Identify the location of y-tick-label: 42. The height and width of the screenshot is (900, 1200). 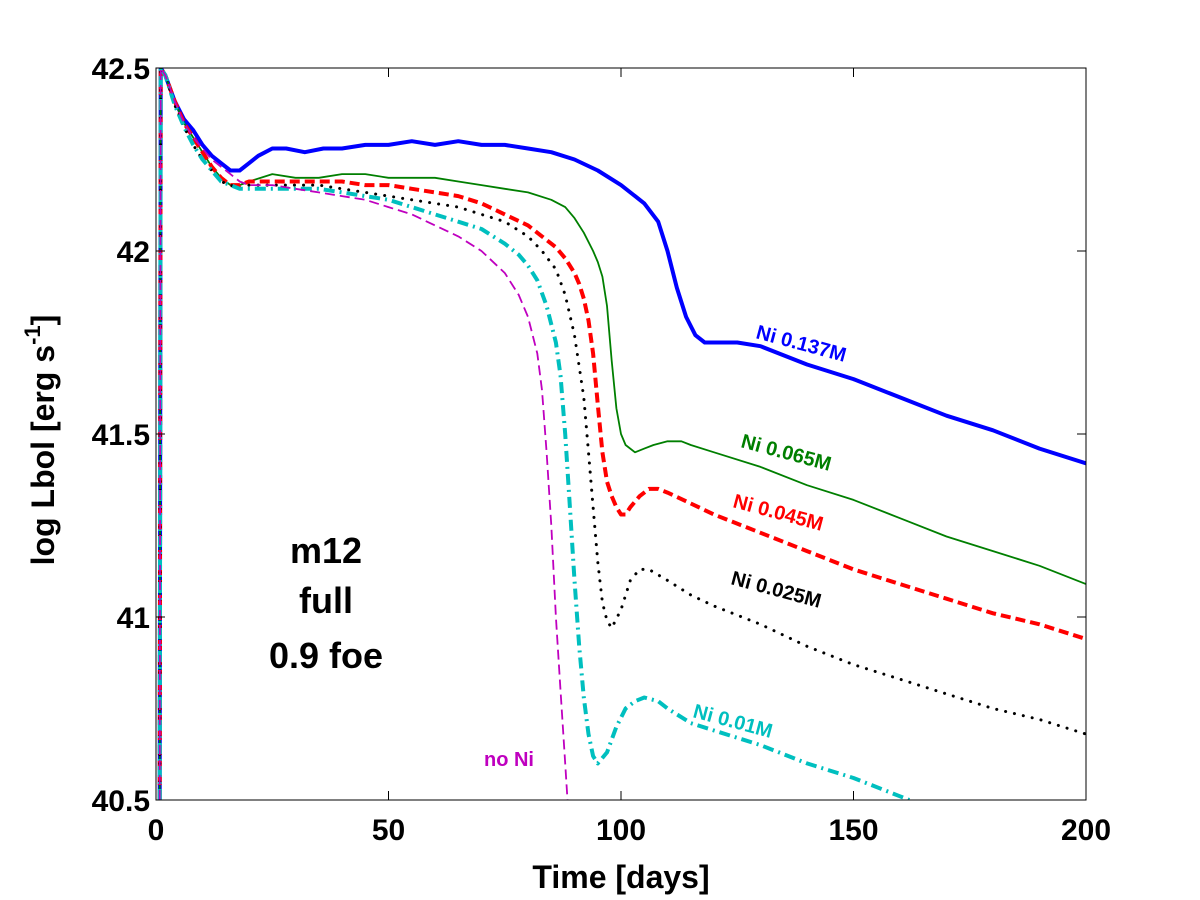
(133, 252).